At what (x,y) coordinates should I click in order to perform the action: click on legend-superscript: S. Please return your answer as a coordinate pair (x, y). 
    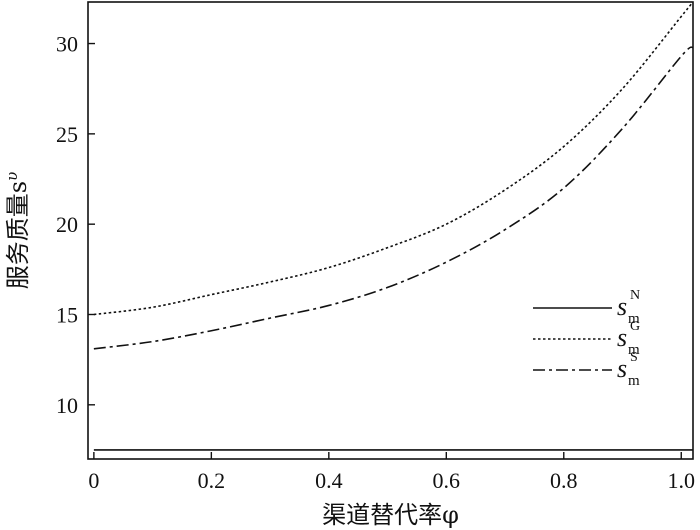
    Looking at the image, I should click on (634, 357).